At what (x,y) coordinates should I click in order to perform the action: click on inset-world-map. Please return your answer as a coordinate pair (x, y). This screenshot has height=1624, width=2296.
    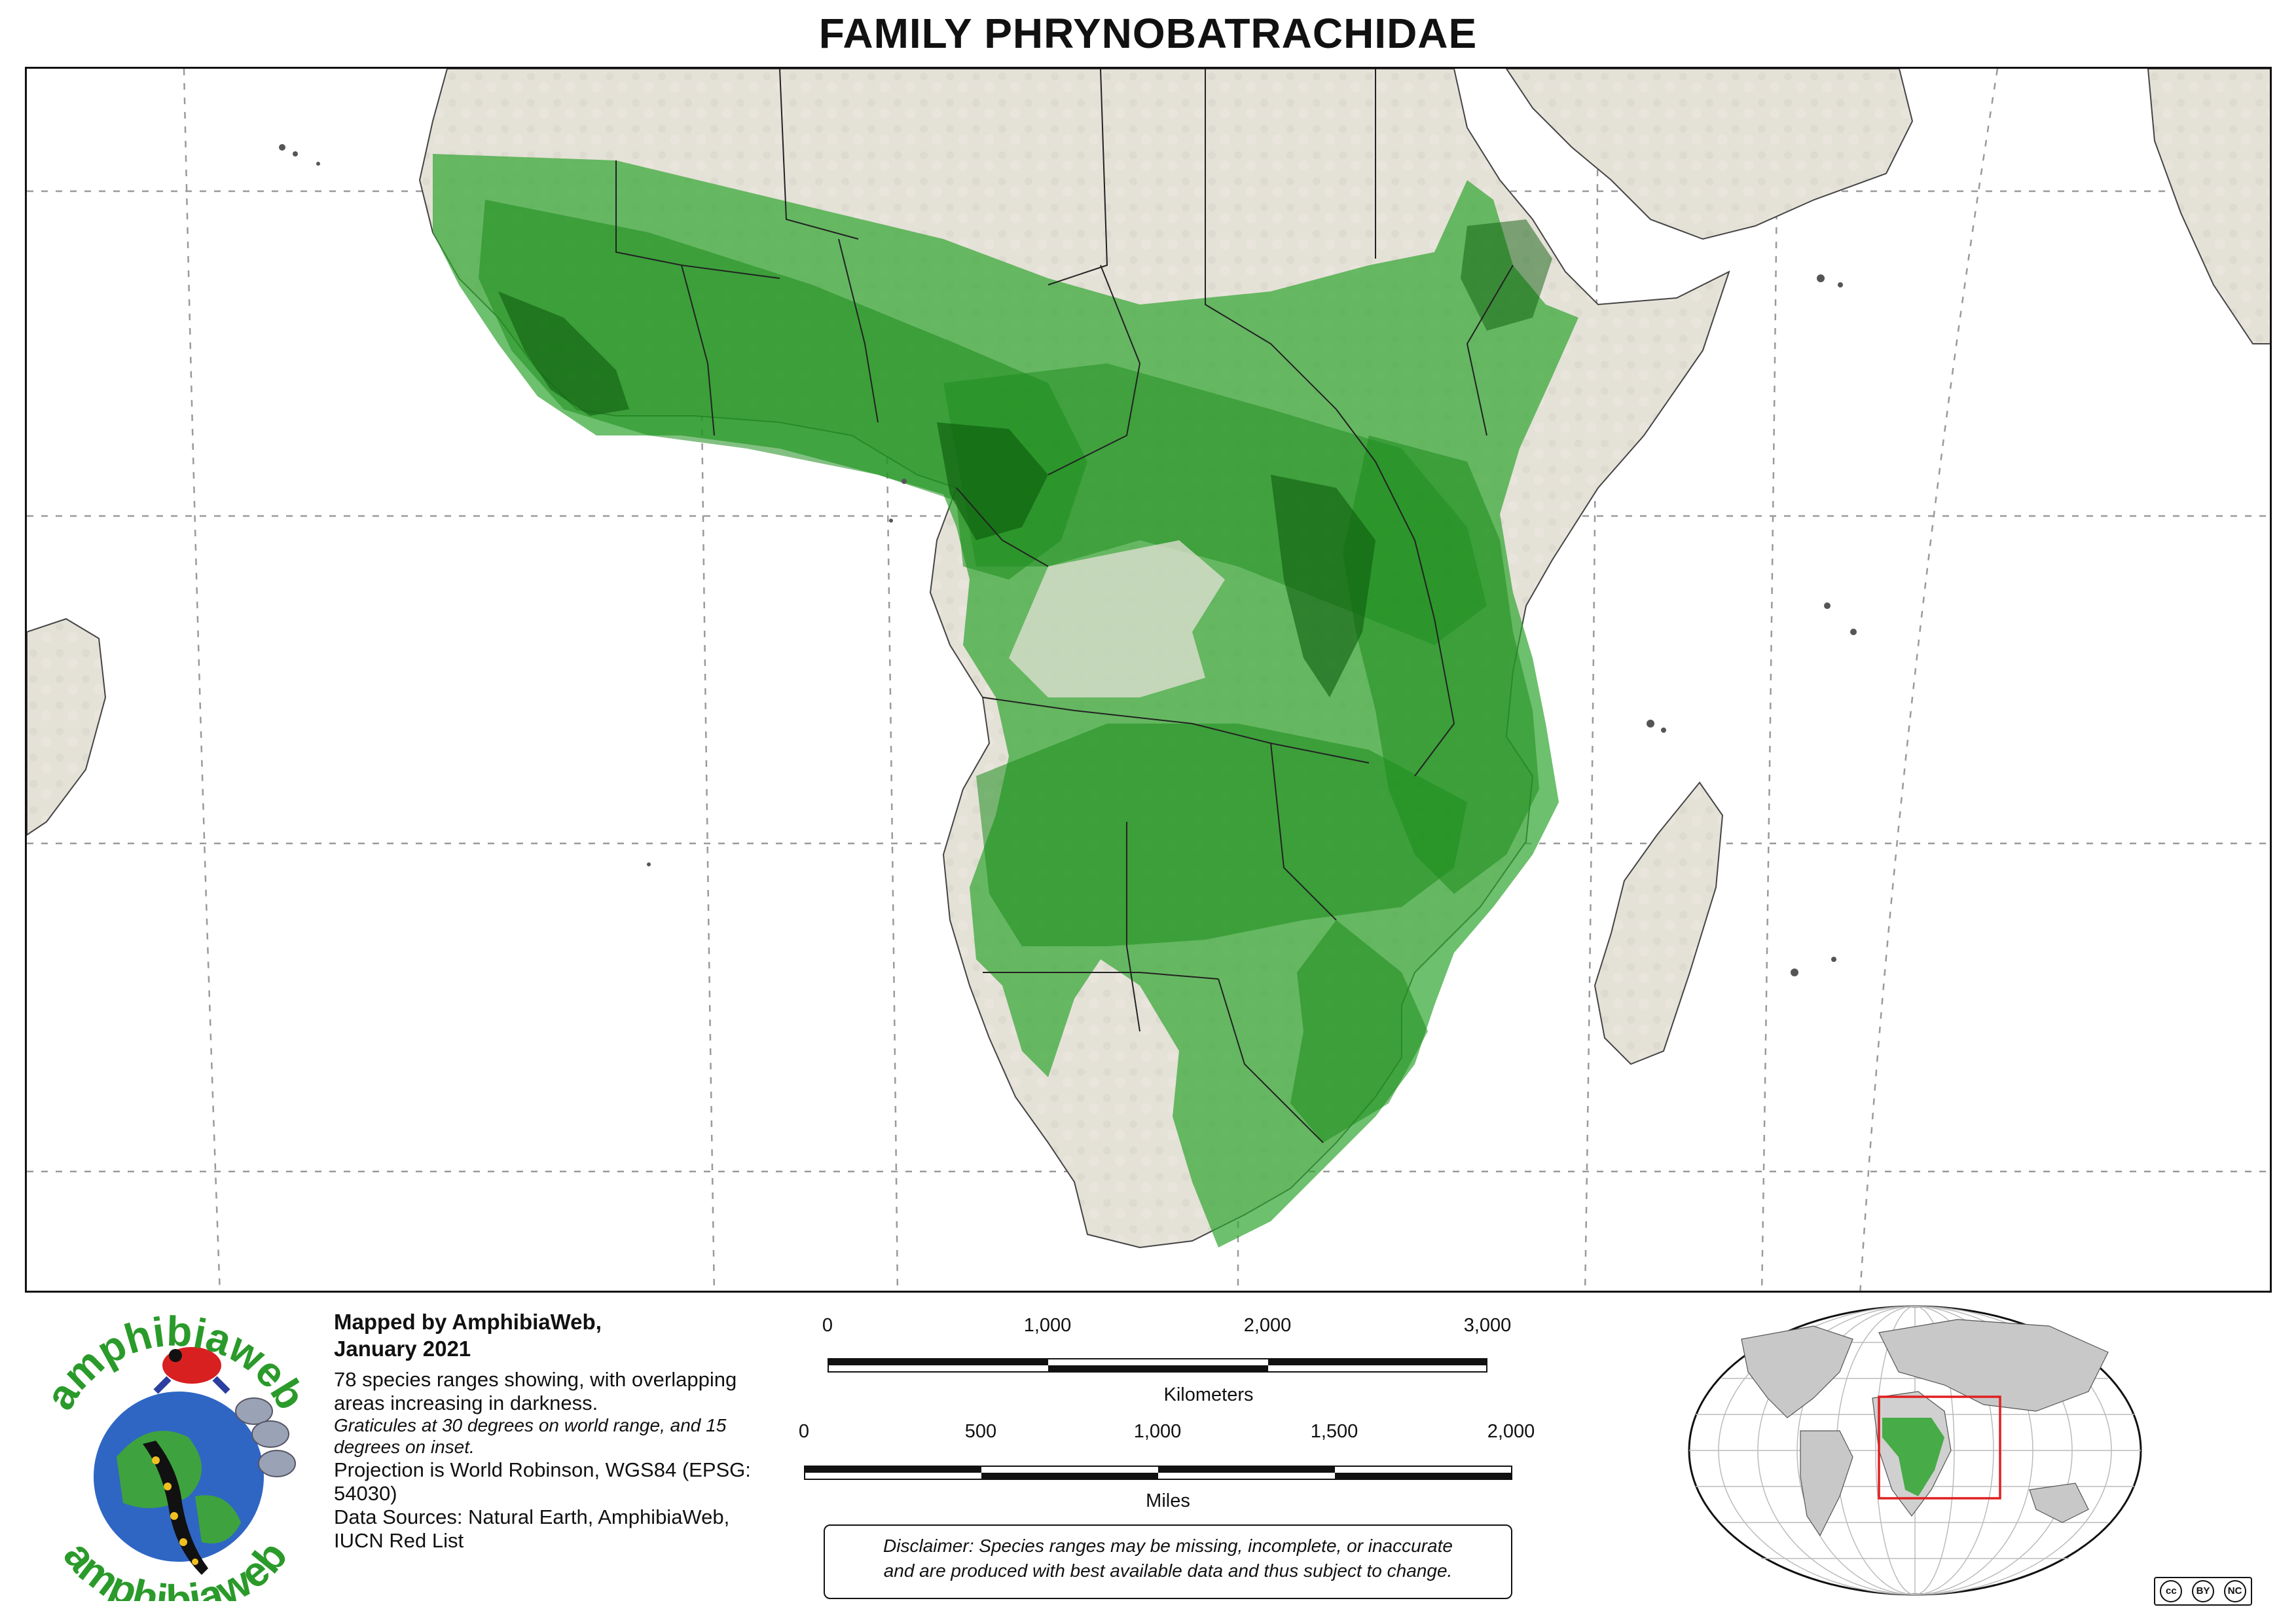
    Looking at the image, I should click on (1915, 1450).